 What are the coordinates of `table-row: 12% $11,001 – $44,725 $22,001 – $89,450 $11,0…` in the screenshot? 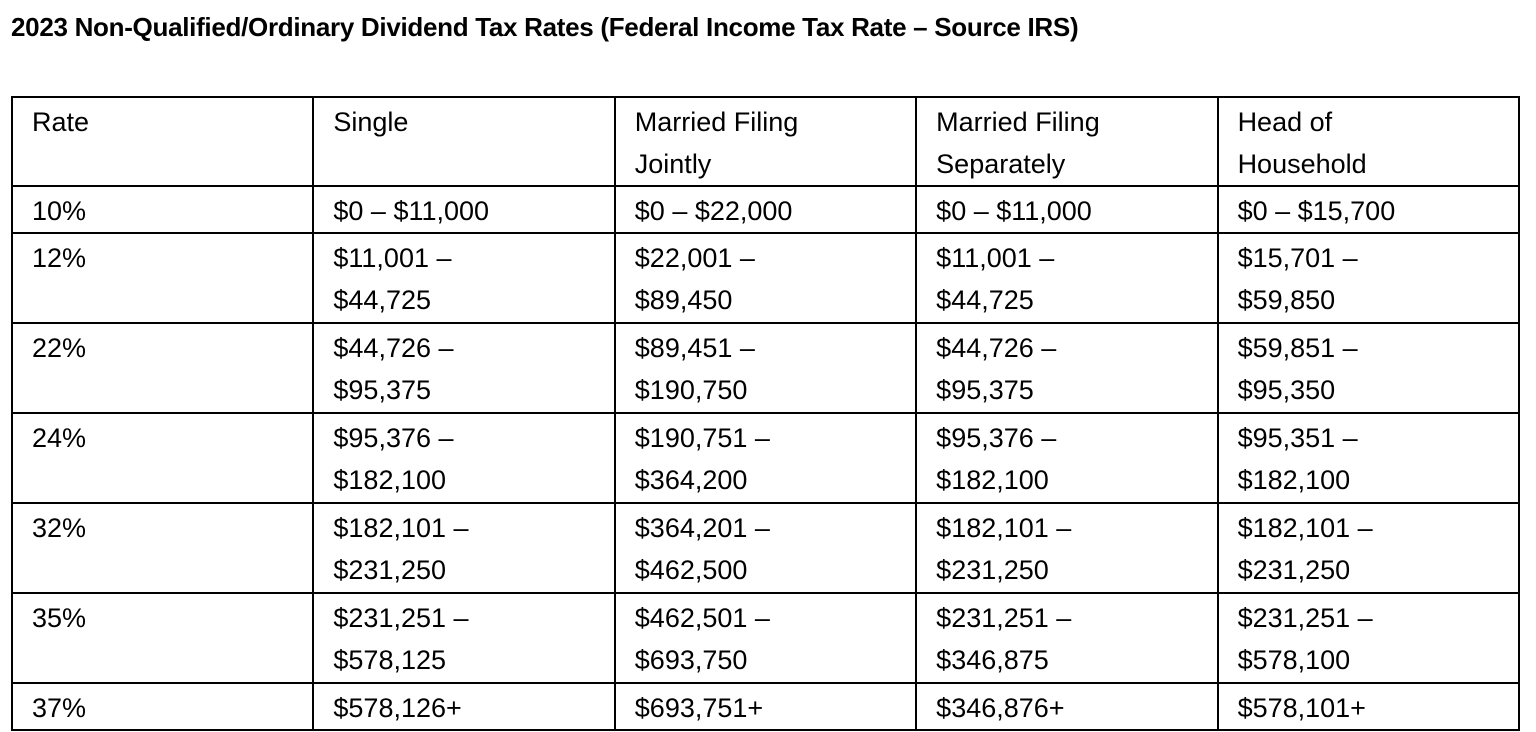 It's located at (765, 278).